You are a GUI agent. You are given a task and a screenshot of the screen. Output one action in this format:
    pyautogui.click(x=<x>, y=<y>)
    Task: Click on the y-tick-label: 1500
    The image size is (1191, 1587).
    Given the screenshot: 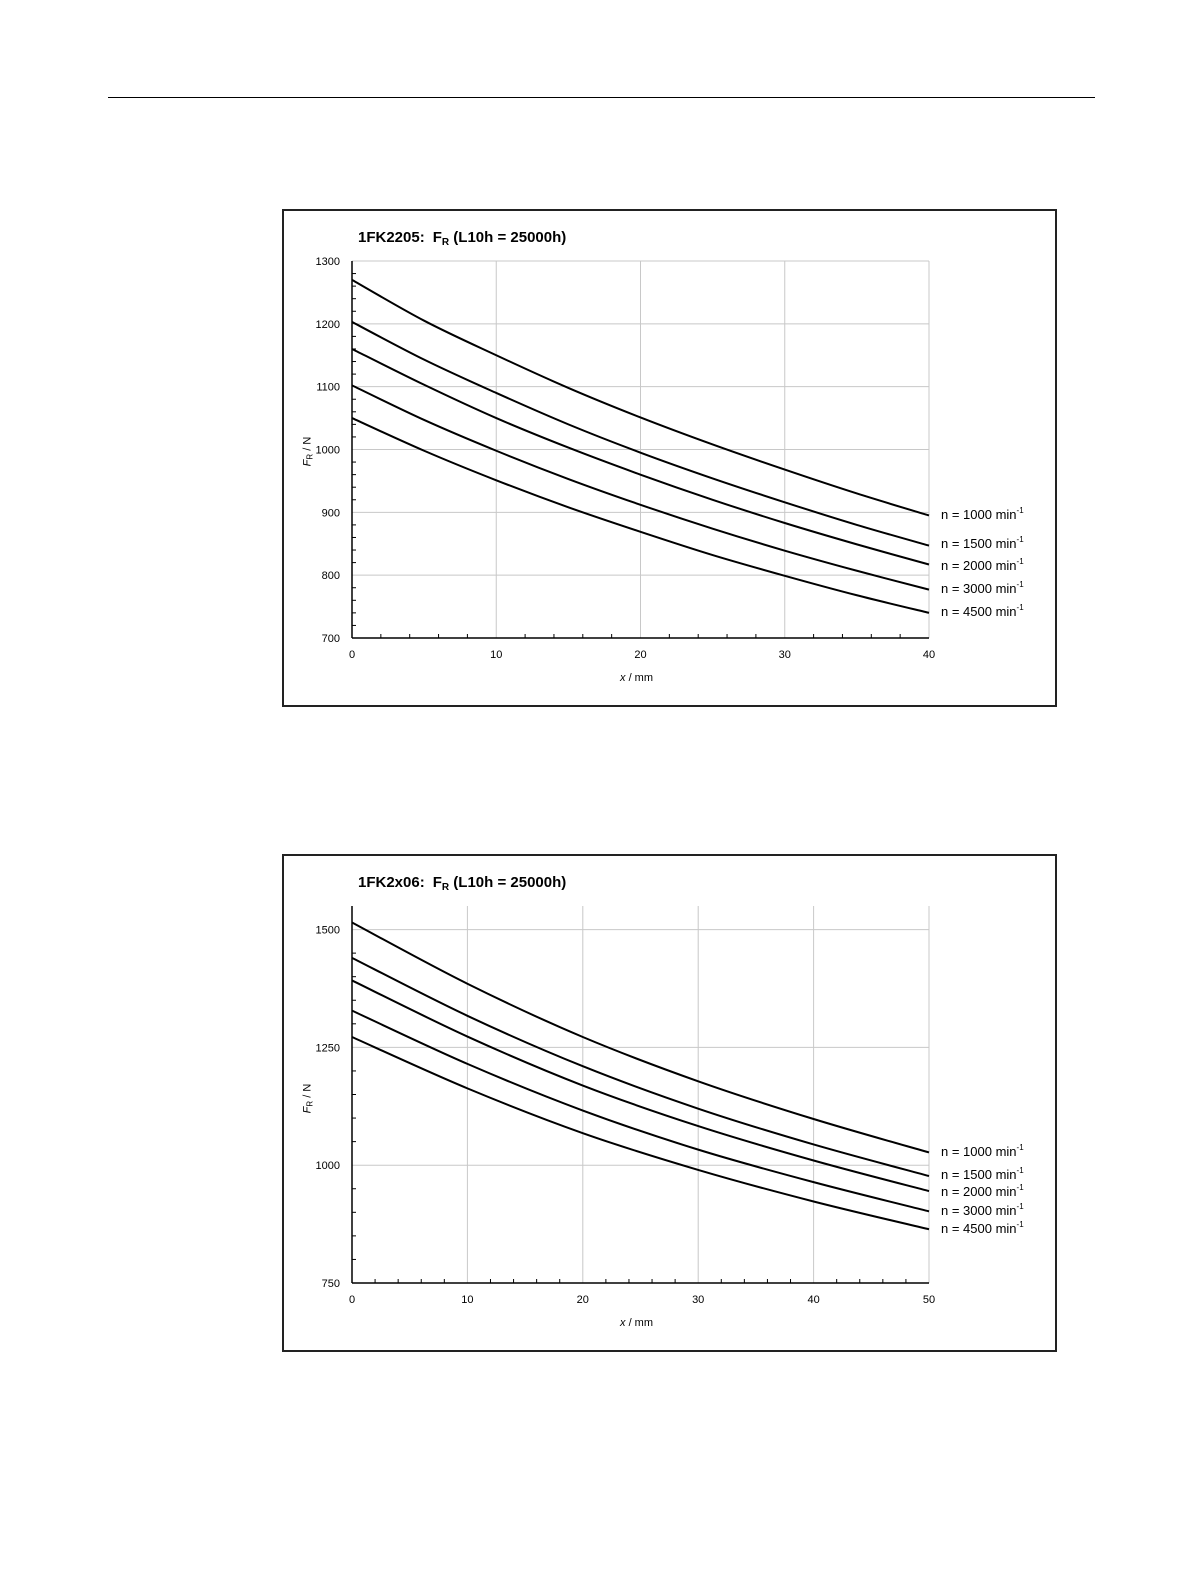 What is the action you would take?
    pyautogui.click(x=328, y=931)
    